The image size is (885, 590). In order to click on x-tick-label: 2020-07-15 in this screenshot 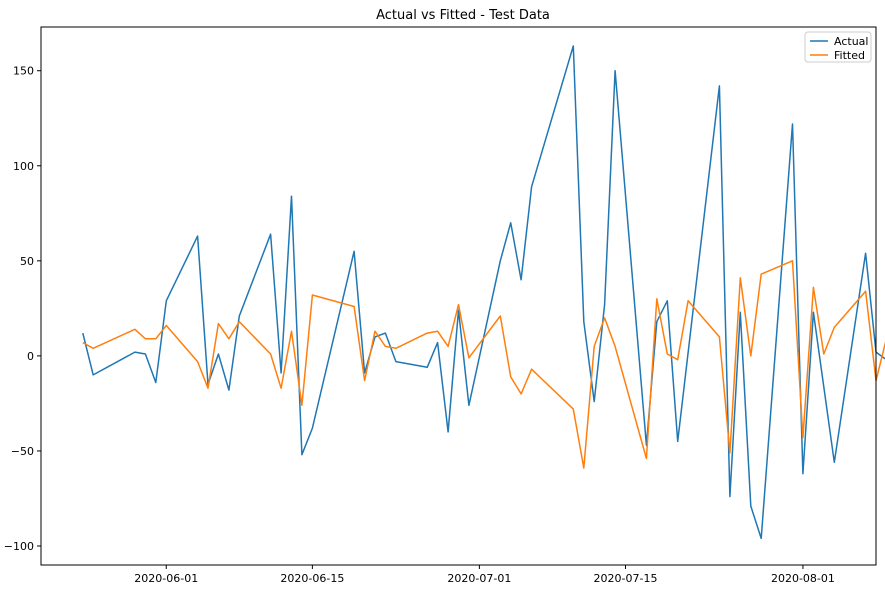, I will do `click(626, 578)`.